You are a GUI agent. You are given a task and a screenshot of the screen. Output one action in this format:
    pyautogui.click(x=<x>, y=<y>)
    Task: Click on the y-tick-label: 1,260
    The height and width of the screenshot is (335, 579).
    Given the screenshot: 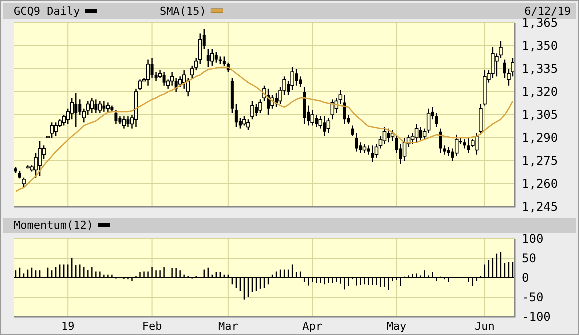 What is the action you would take?
    pyautogui.click(x=540, y=184)
    